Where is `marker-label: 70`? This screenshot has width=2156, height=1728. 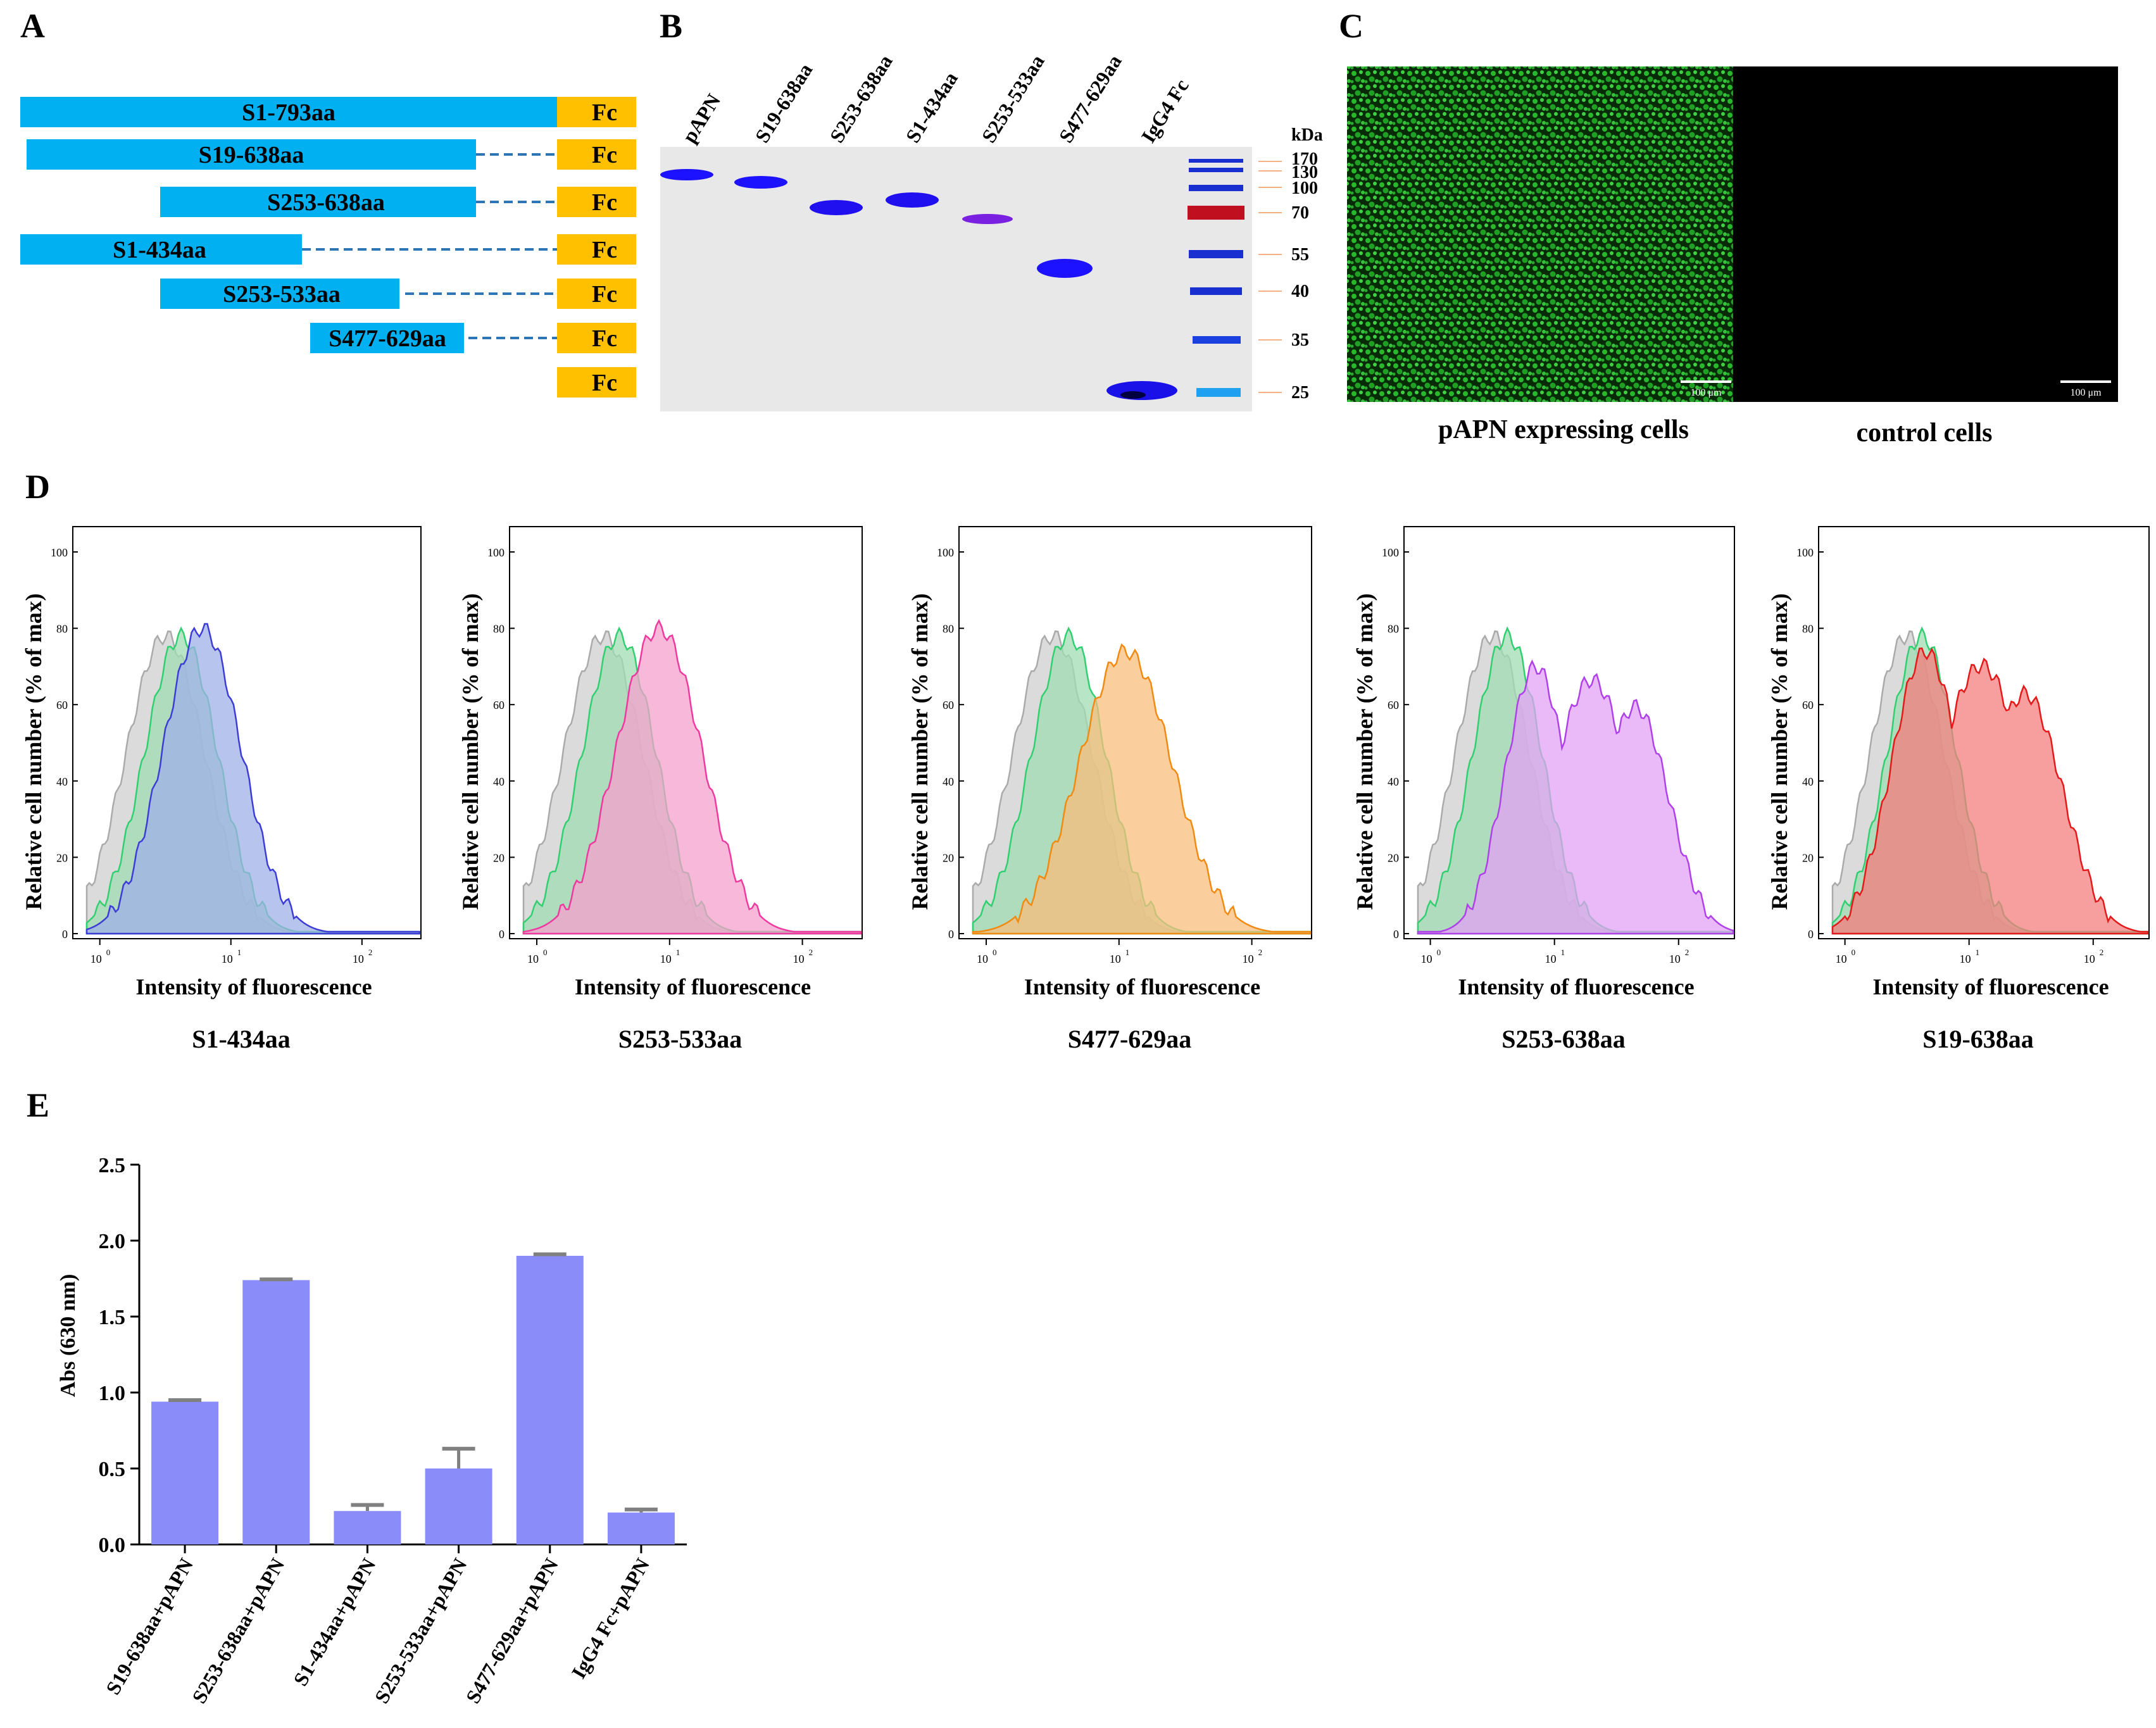 marker-label: 70 is located at coordinates (1300, 213).